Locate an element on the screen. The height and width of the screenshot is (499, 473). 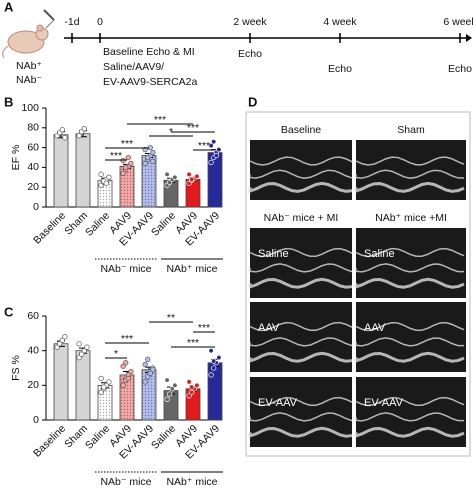
time-label: -1d is located at coordinates (71, 22).